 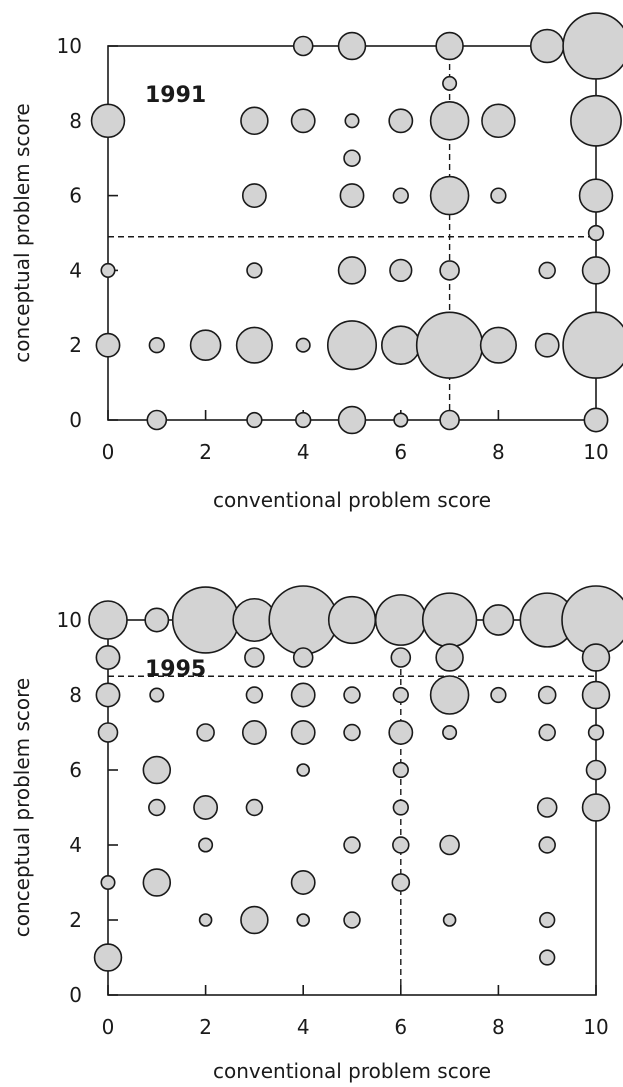 I want to click on x-axis-title-1995: conventional problem score, so click(x=352, y=1071).